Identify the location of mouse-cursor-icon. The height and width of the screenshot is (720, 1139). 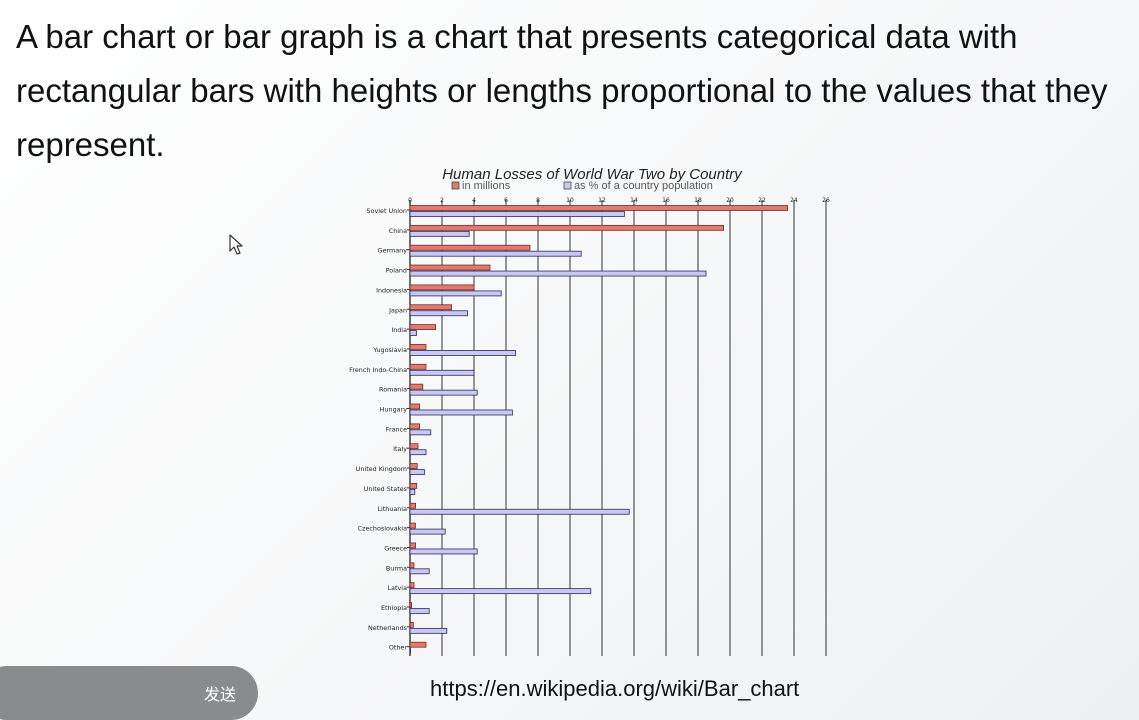
(236, 244).